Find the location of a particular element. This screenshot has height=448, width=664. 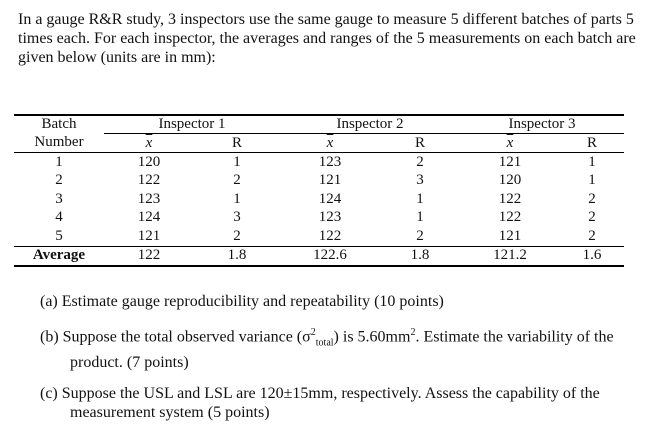

batch-cell: 3 is located at coordinates (59, 198).